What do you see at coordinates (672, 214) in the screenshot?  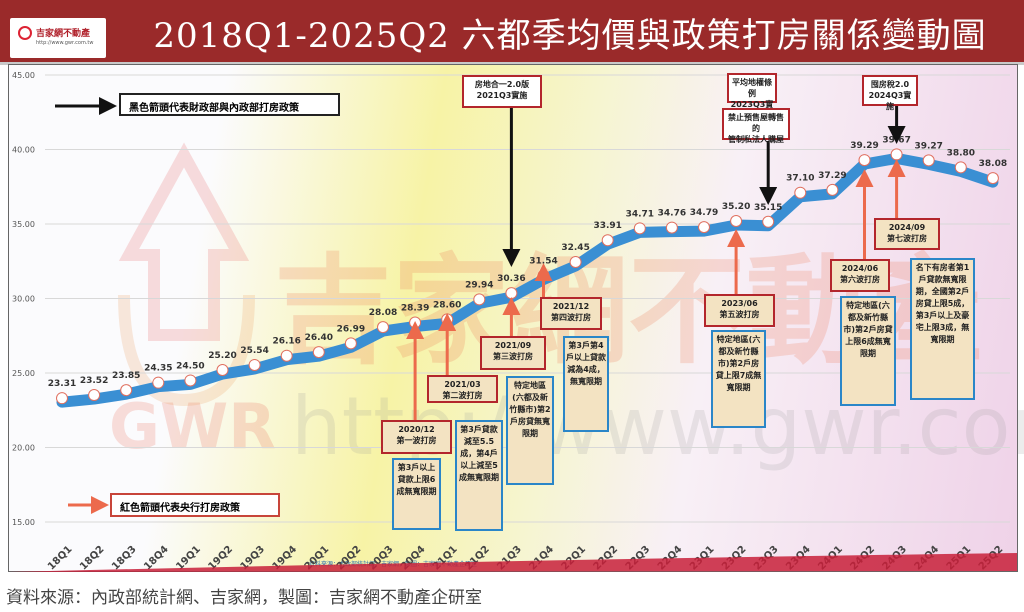 I see `data-label: 34.76` at bounding box center [672, 214].